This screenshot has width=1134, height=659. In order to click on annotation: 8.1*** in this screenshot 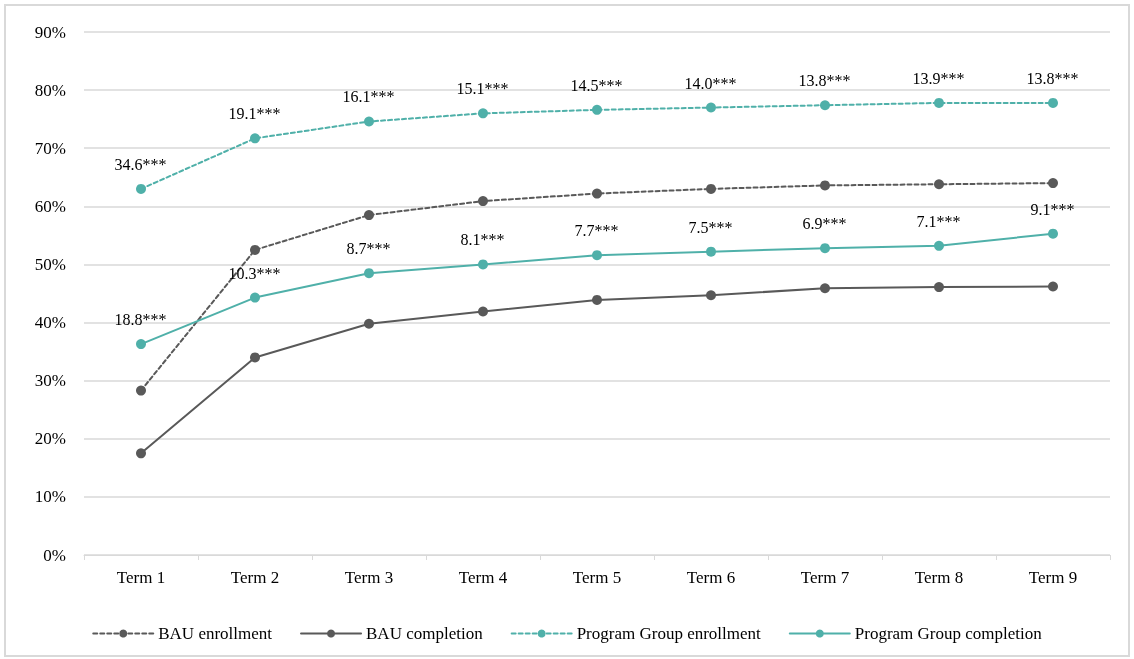, I will do `click(482, 240)`.